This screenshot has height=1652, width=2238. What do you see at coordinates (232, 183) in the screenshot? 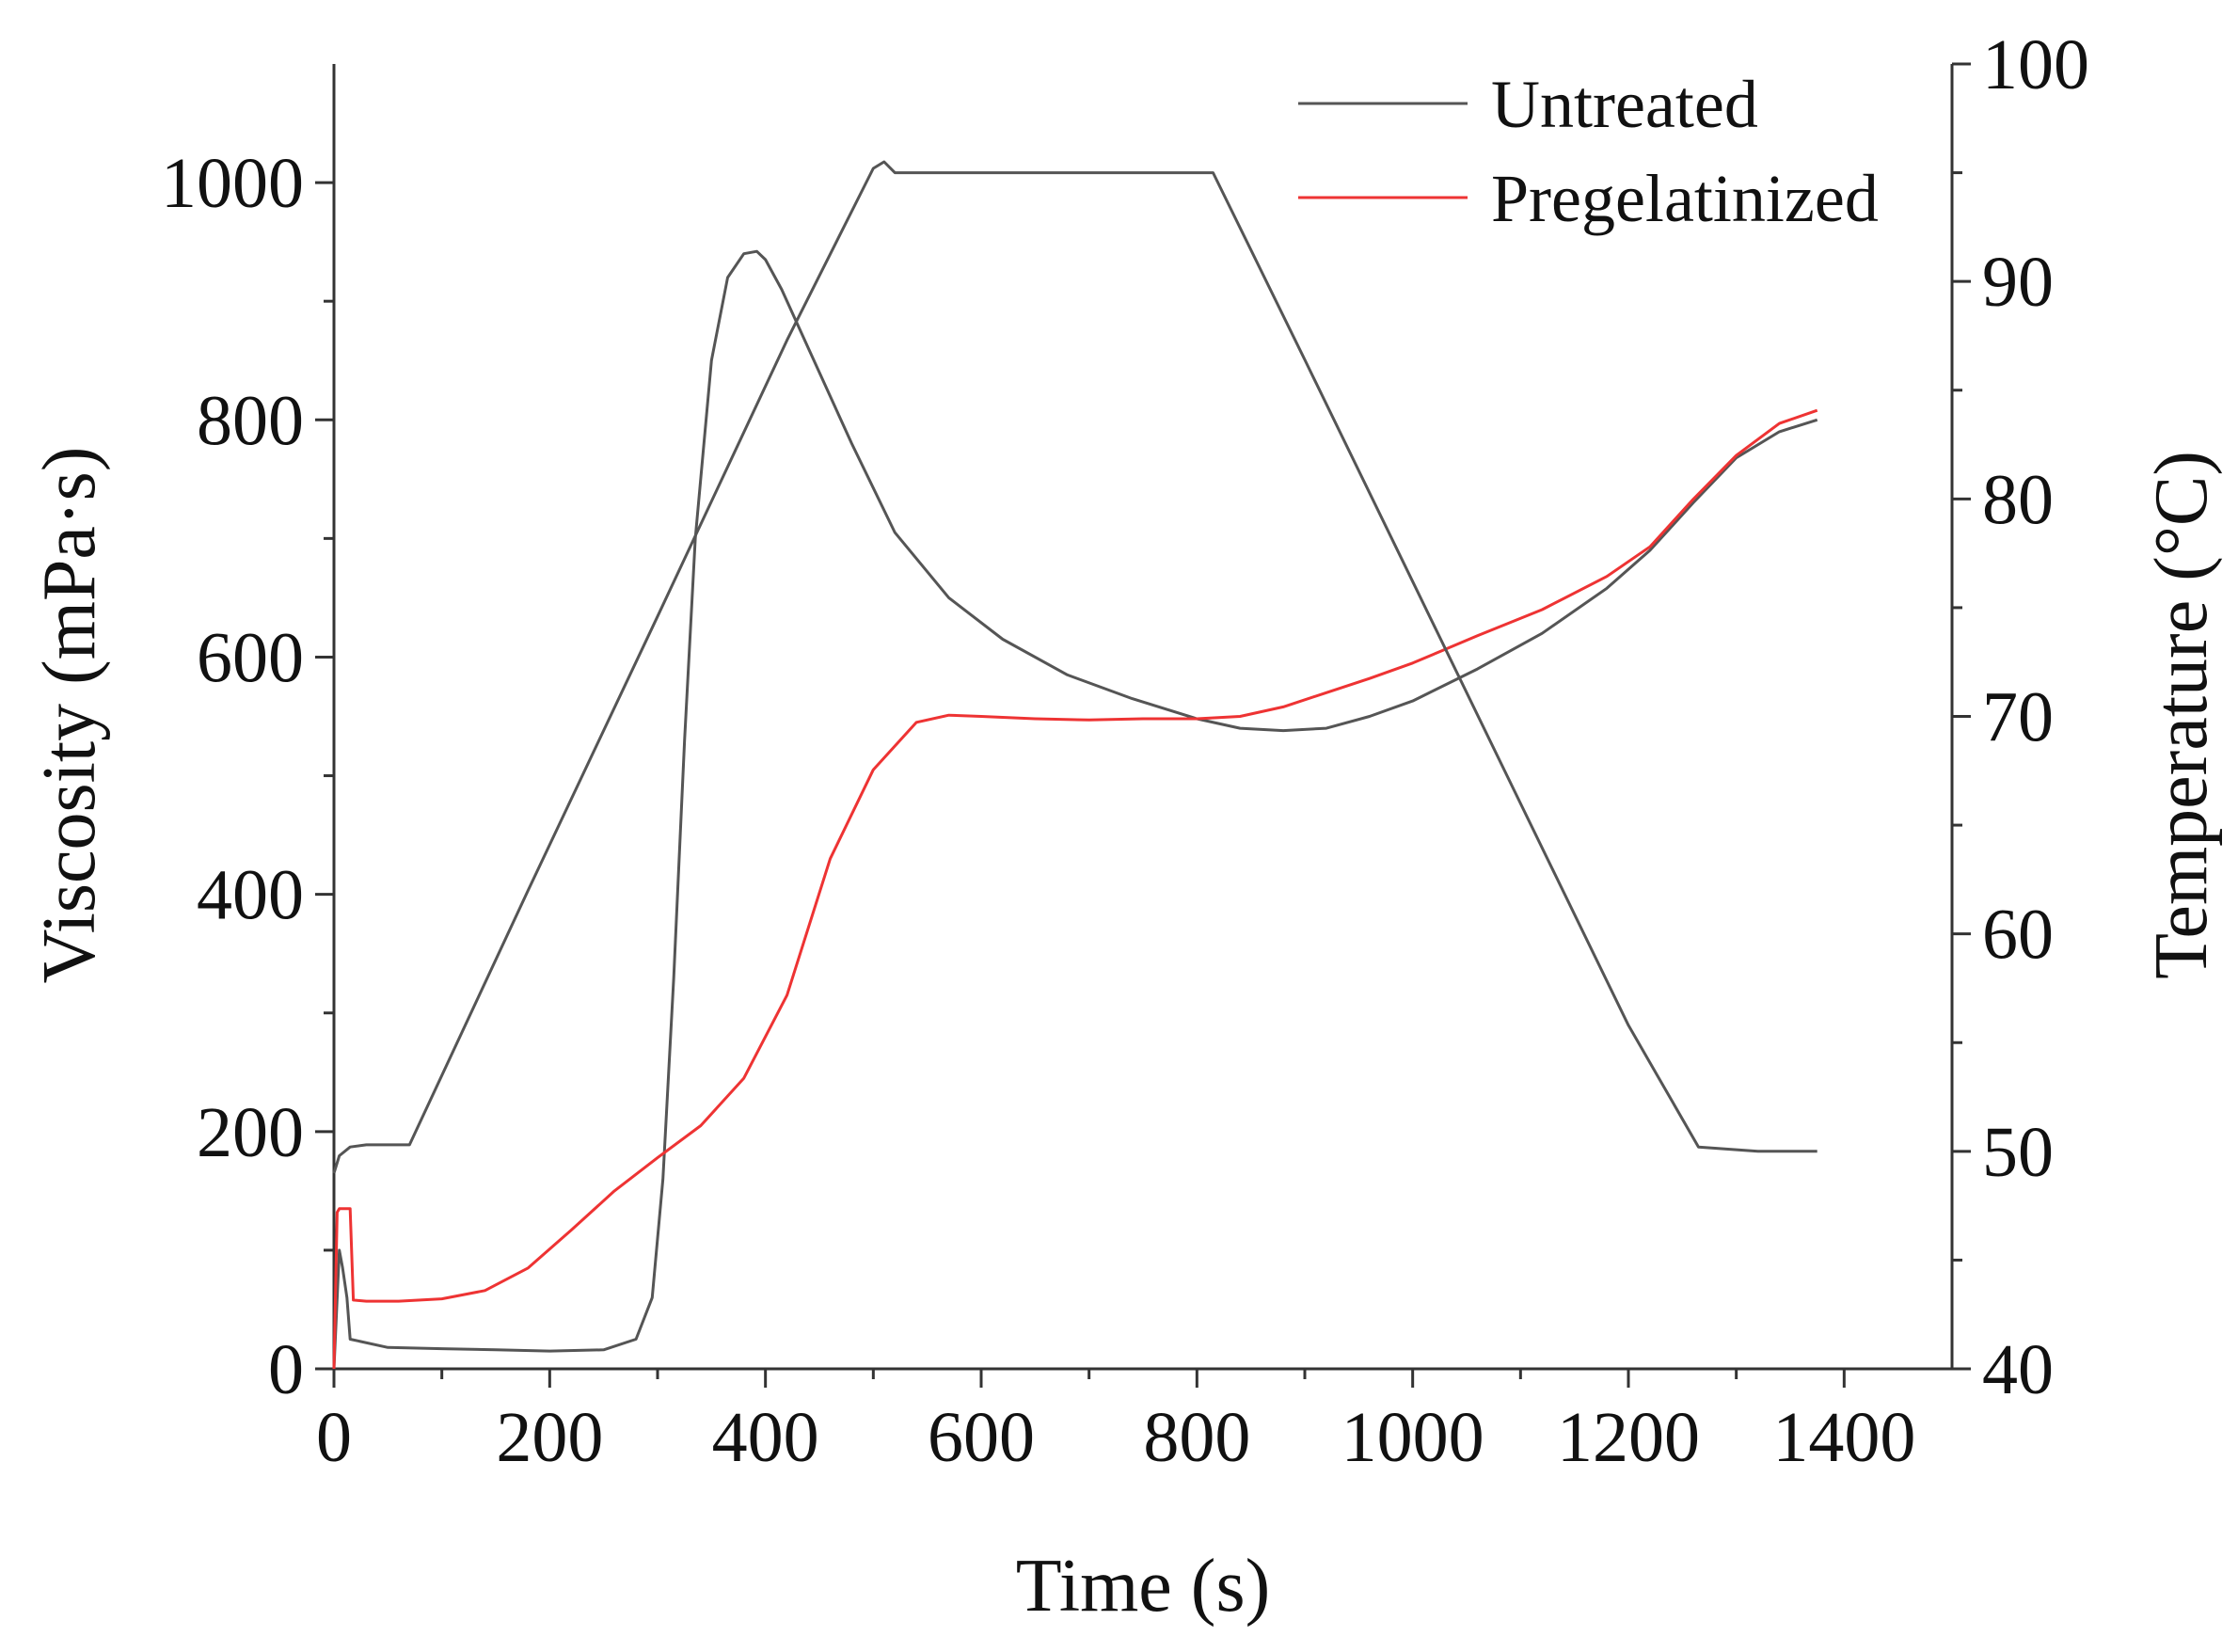
I see `y-tick-label: 1000` at bounding box center [232, 183].